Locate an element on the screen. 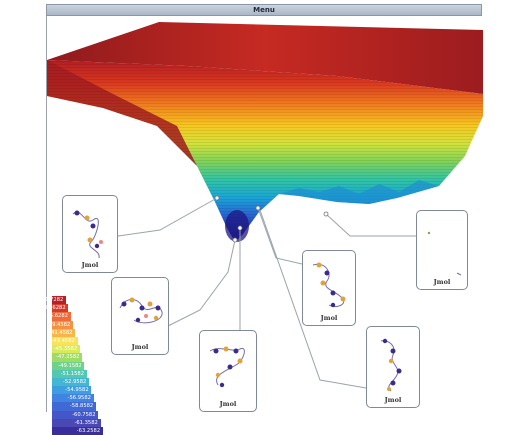 The width and height of the screenshot is (528, 435). landscape-ridge is located at coordinates (359, 192).